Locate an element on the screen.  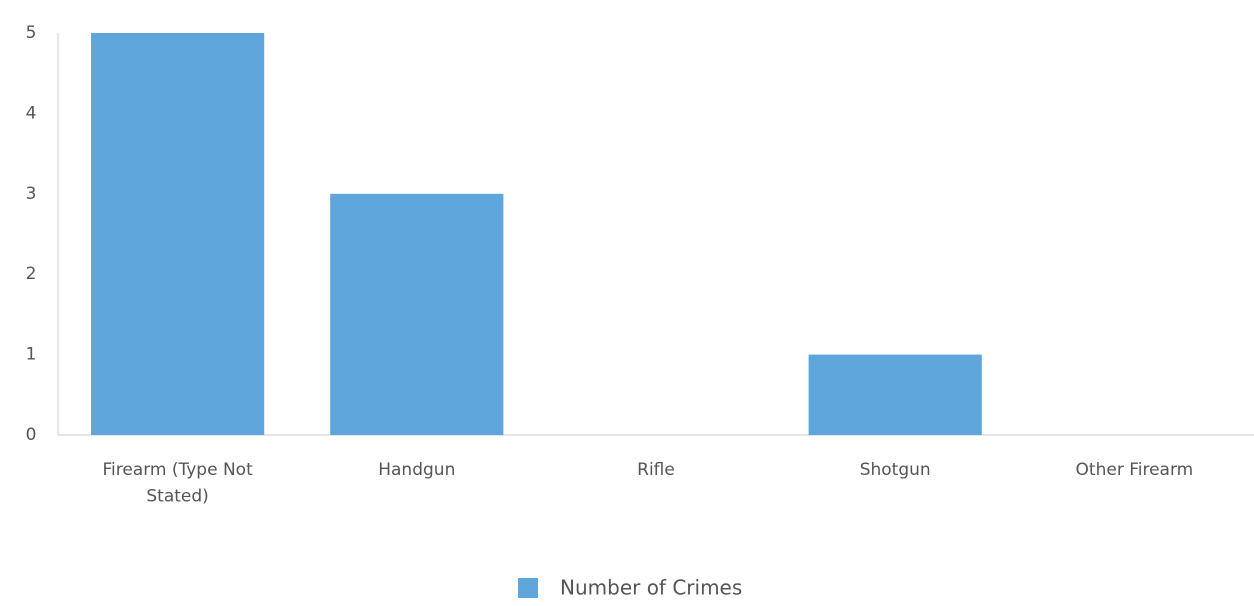
y-tick-label: 4 is located at coordinates (31, 113).